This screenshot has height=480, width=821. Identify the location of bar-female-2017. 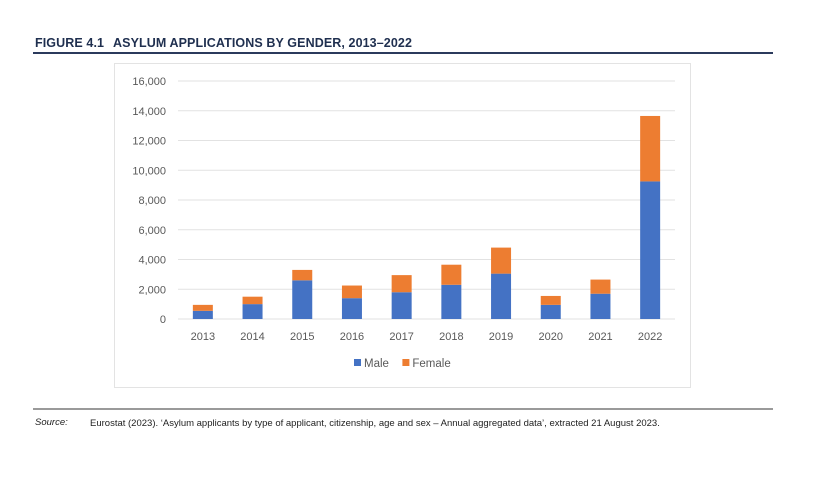
(401, 284).